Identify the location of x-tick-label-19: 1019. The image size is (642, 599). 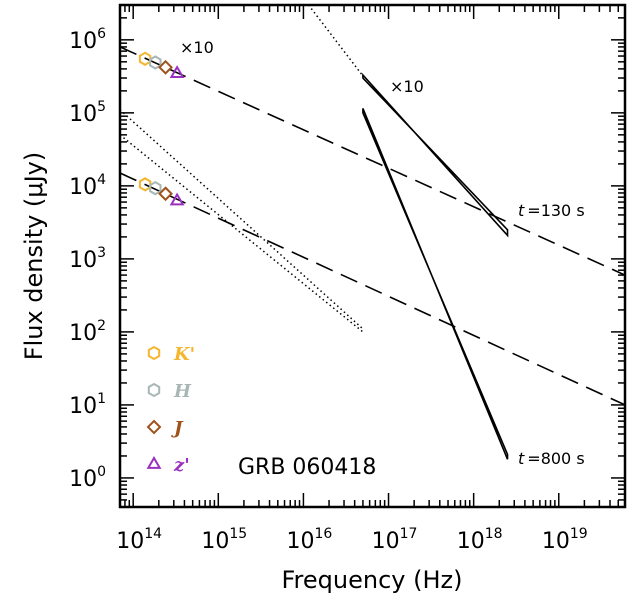
(565, 540).